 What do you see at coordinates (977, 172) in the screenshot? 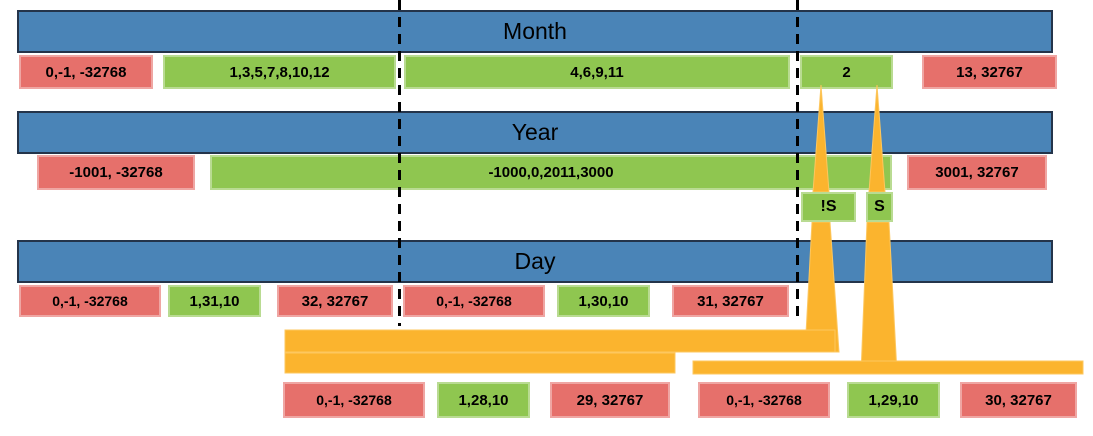
I see `year-partition-invalid-high: 3001, 32767` at bounding box center [977, 172].